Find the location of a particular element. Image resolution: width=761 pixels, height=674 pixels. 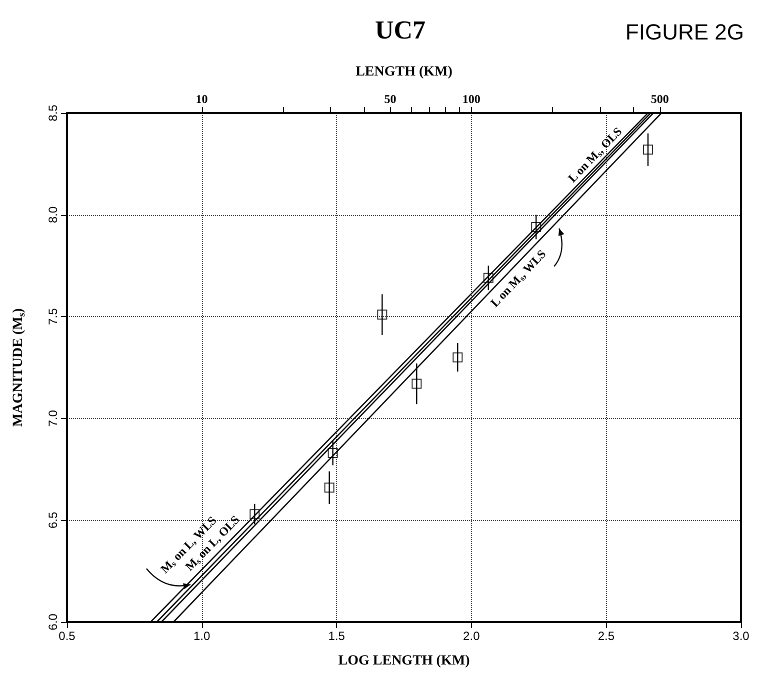

y-tick-label: 8.0 is located at coordinates (53, 215).